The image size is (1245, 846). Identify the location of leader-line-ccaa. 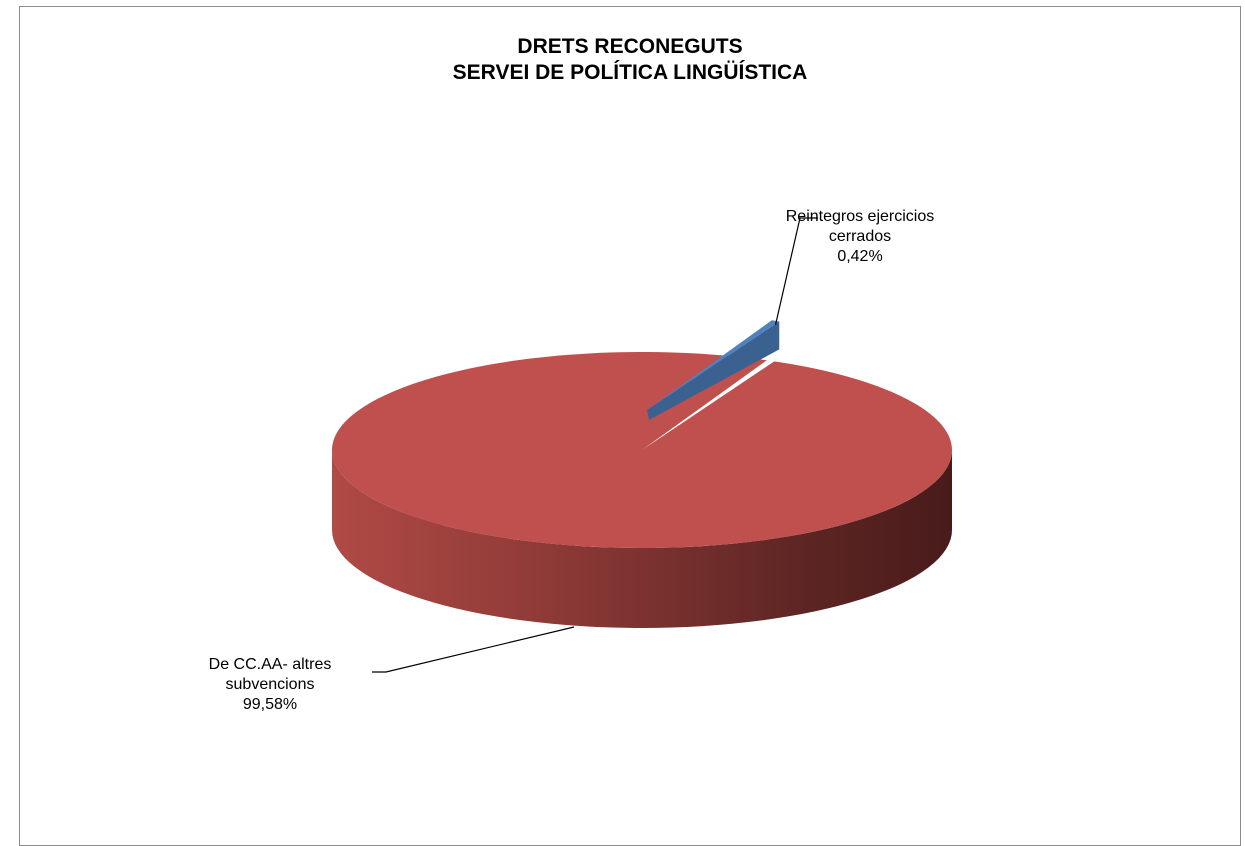
(473, 649).